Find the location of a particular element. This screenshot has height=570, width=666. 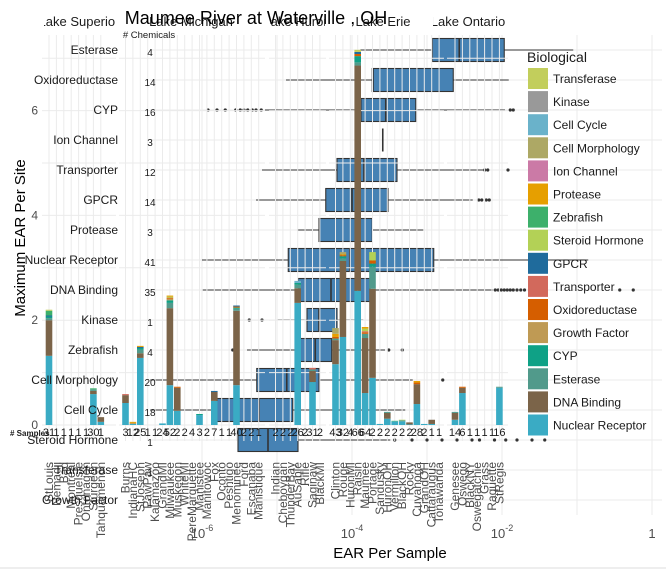

category-label: DNA Binding is located at coordinates (84, 290).